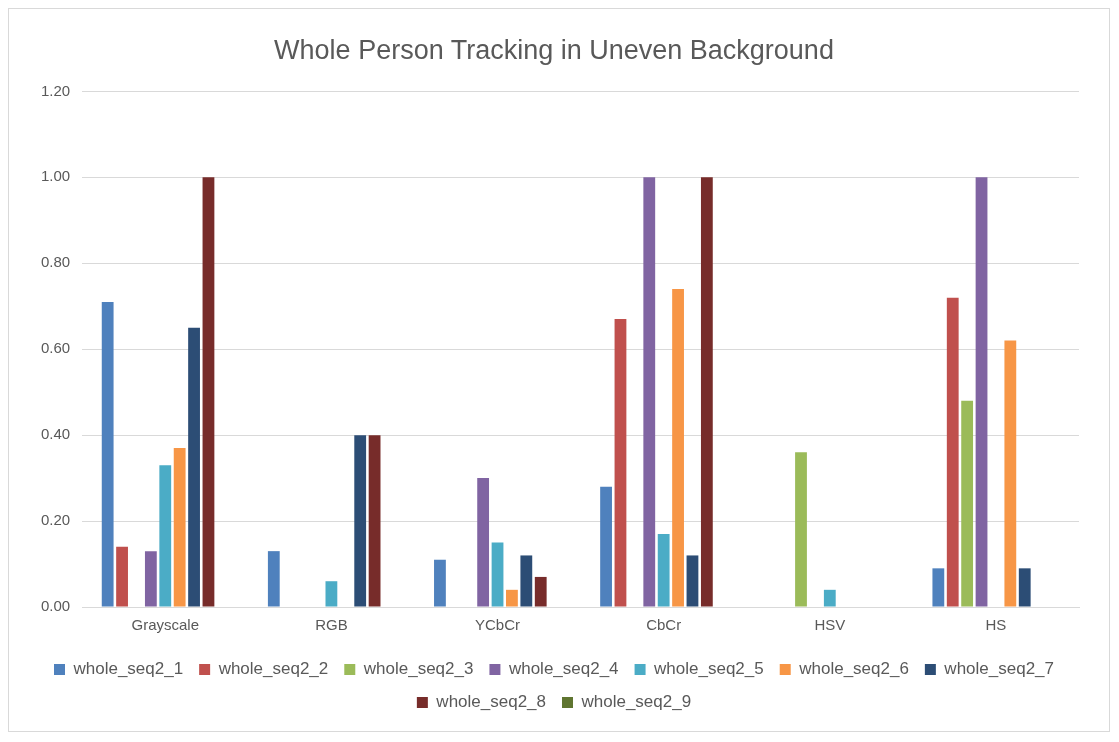 The width and height of the screenshot is (1119, 742). I want to click on legend-label: whole_seq2_7, so click(999, 669).